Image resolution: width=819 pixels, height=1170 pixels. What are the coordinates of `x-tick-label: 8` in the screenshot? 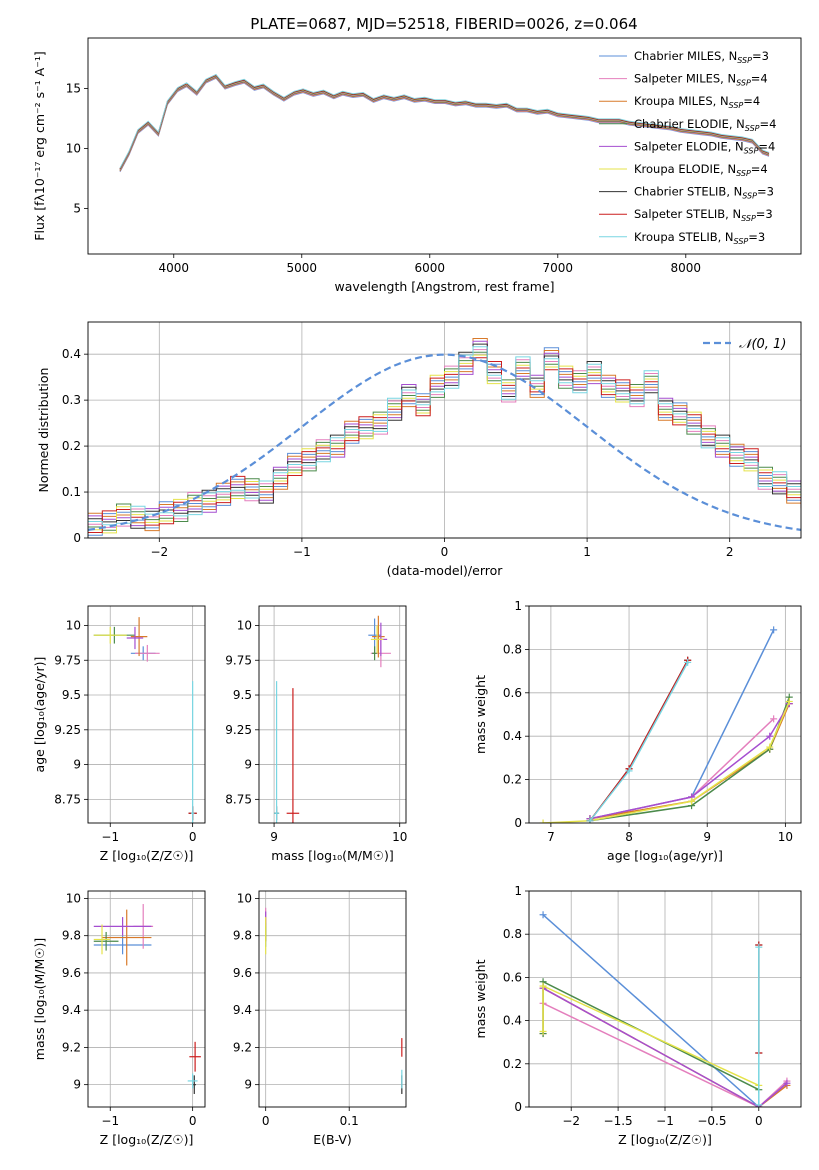 It's located at (629, 837).